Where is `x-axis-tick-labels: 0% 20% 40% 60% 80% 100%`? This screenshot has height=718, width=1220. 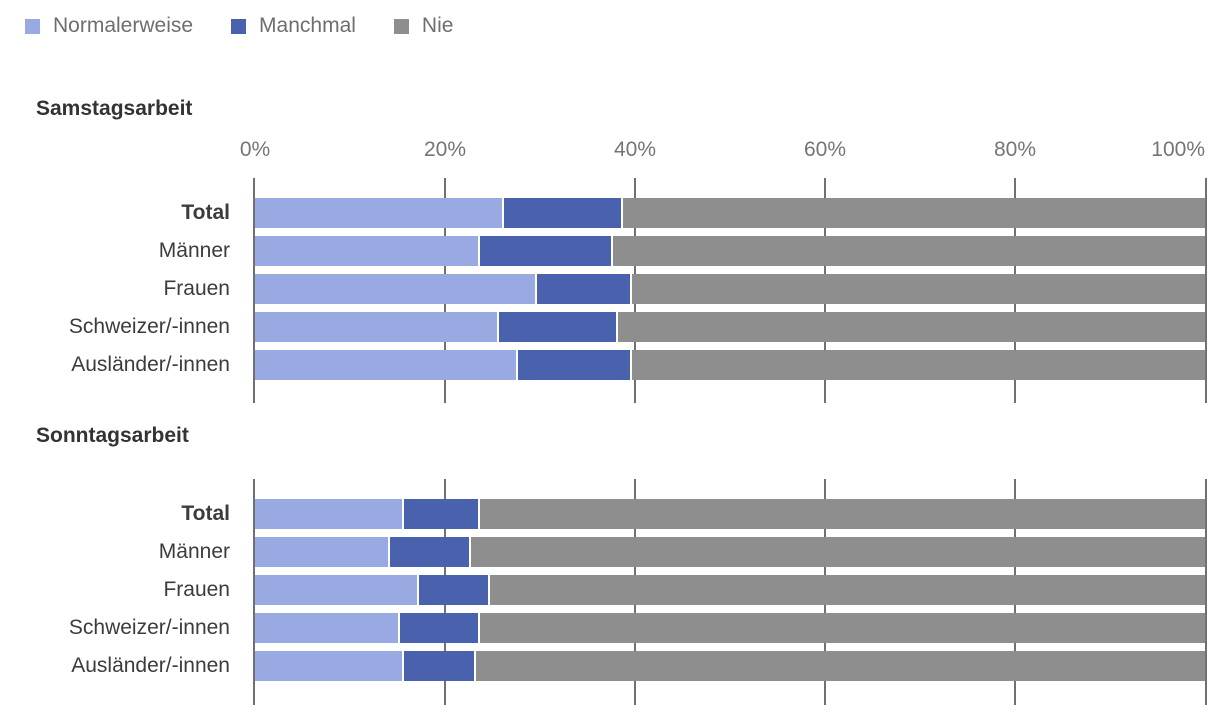
x-axis-tick-labels: 0% 20% 40% 60% 80% 100% is located at coordinates (722, 152).